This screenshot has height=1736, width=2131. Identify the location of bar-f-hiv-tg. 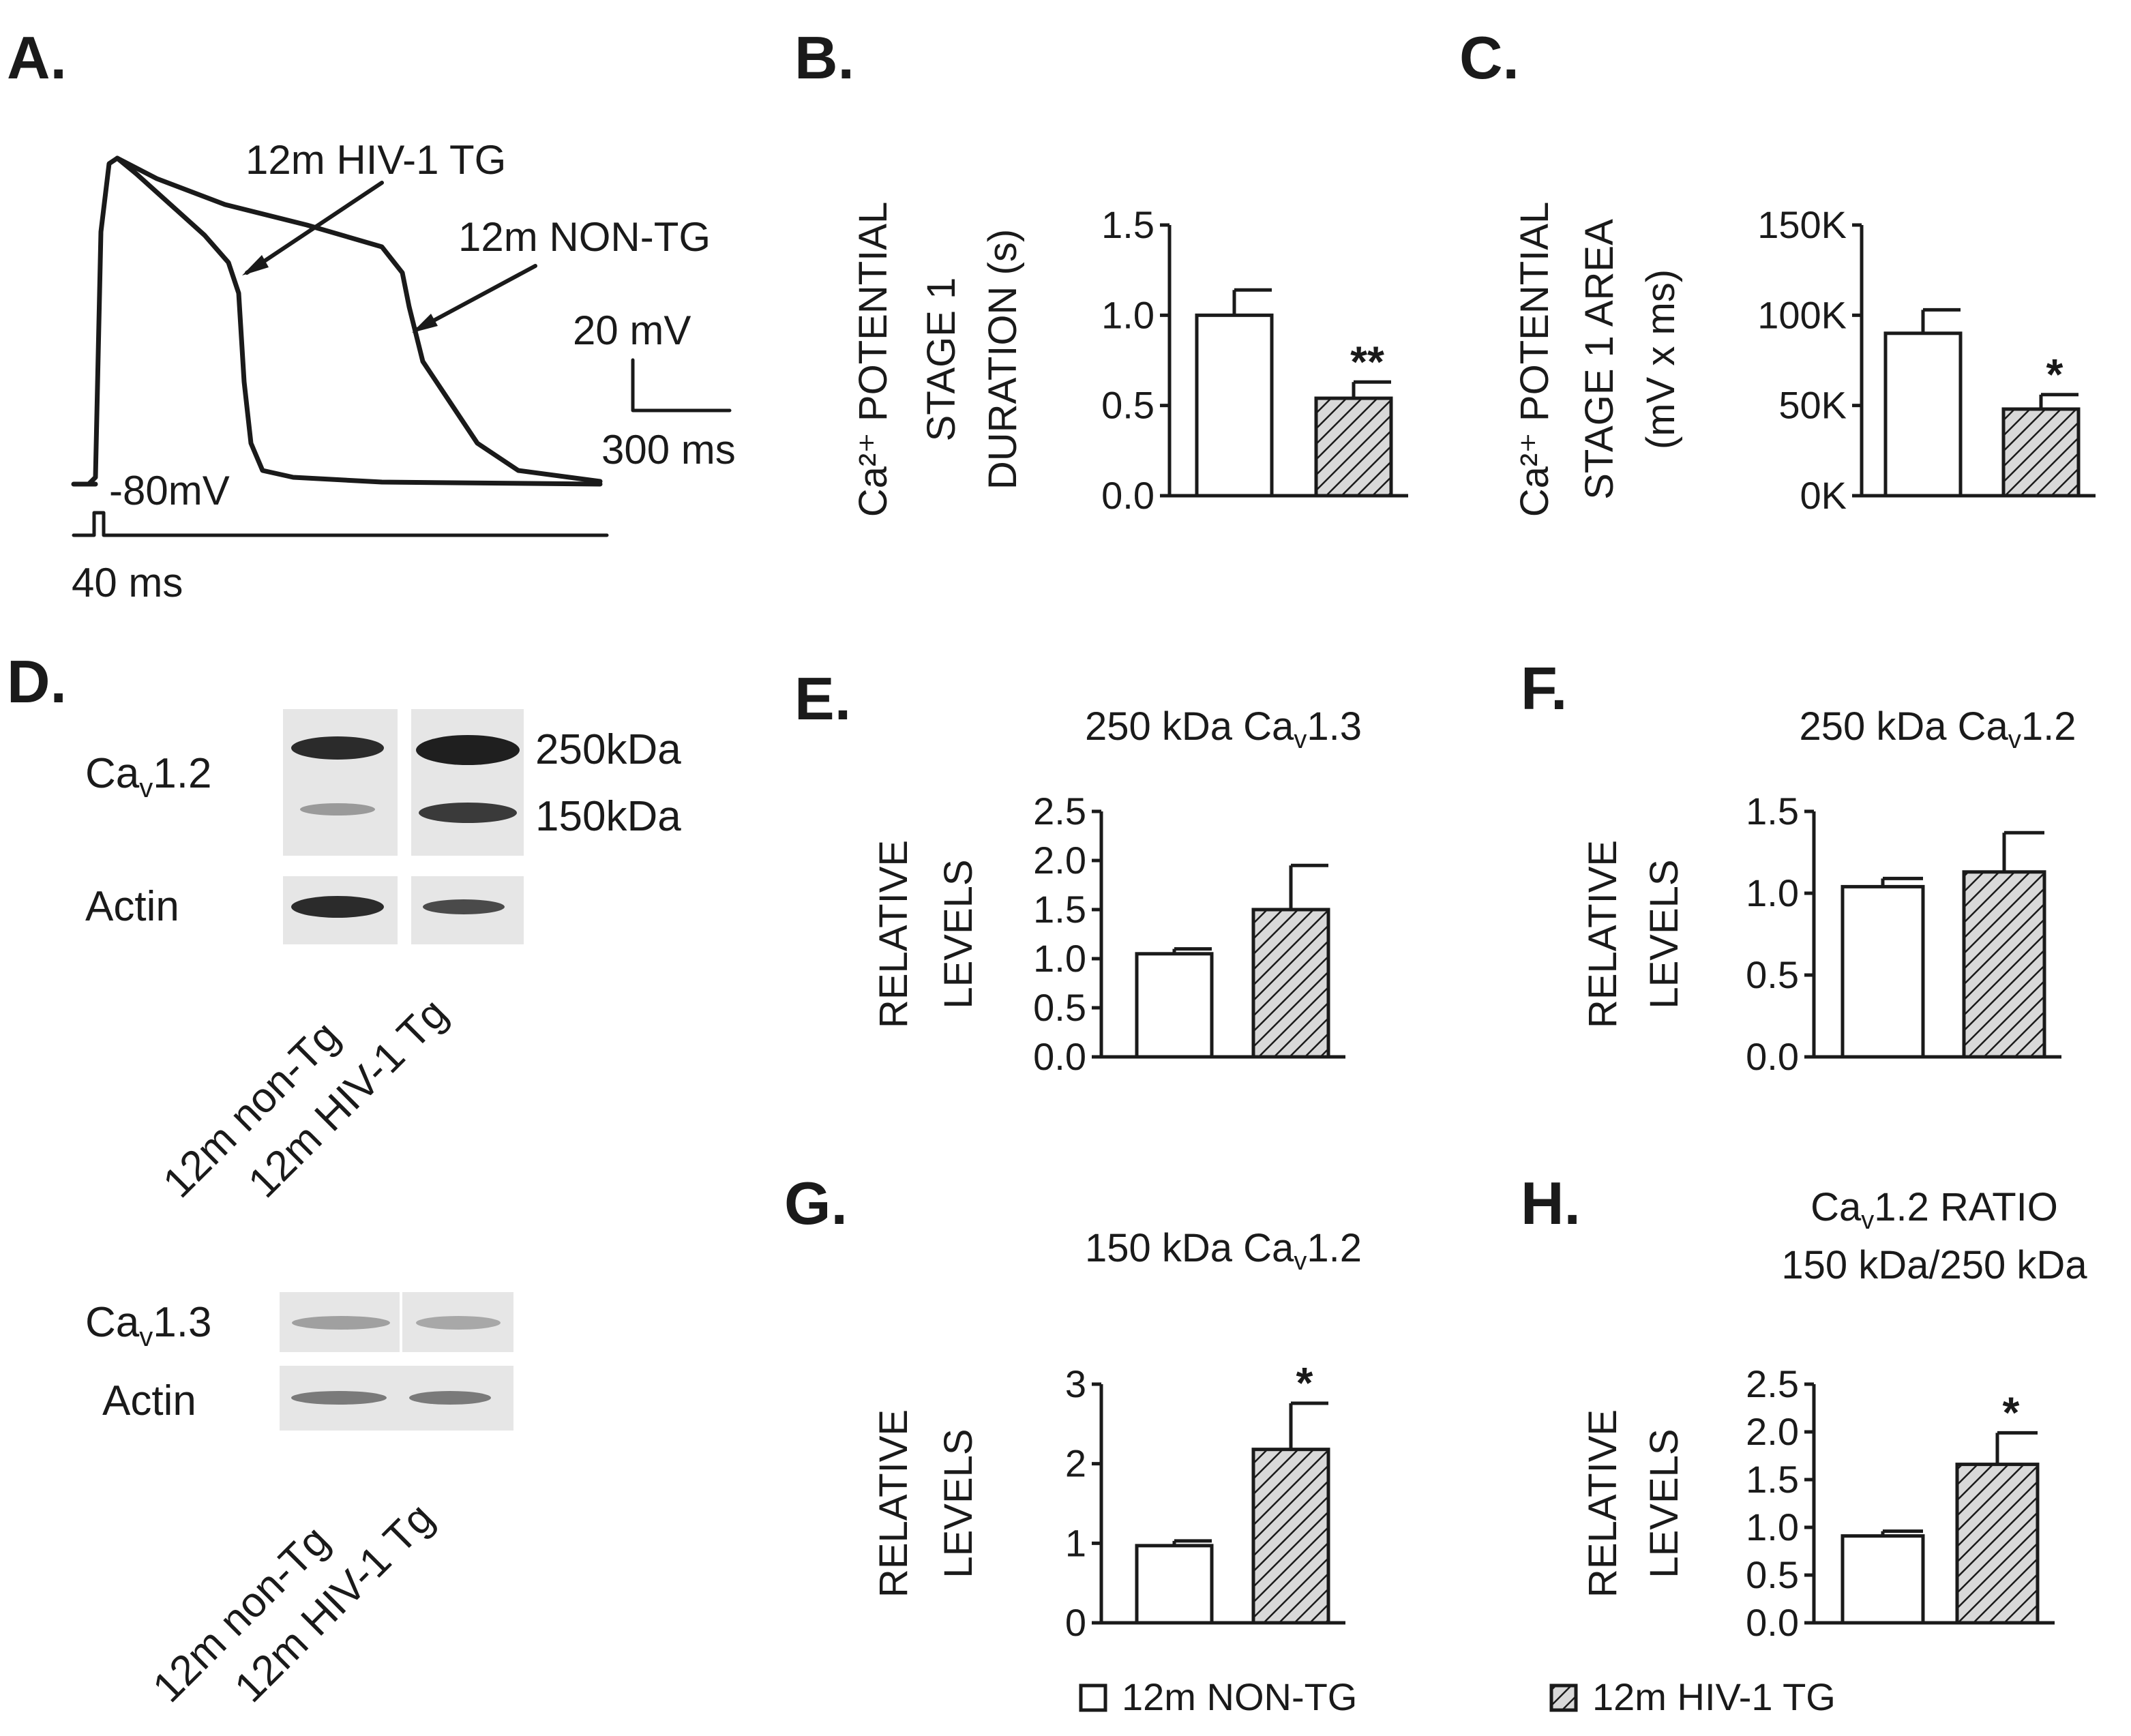
(2004, 964).